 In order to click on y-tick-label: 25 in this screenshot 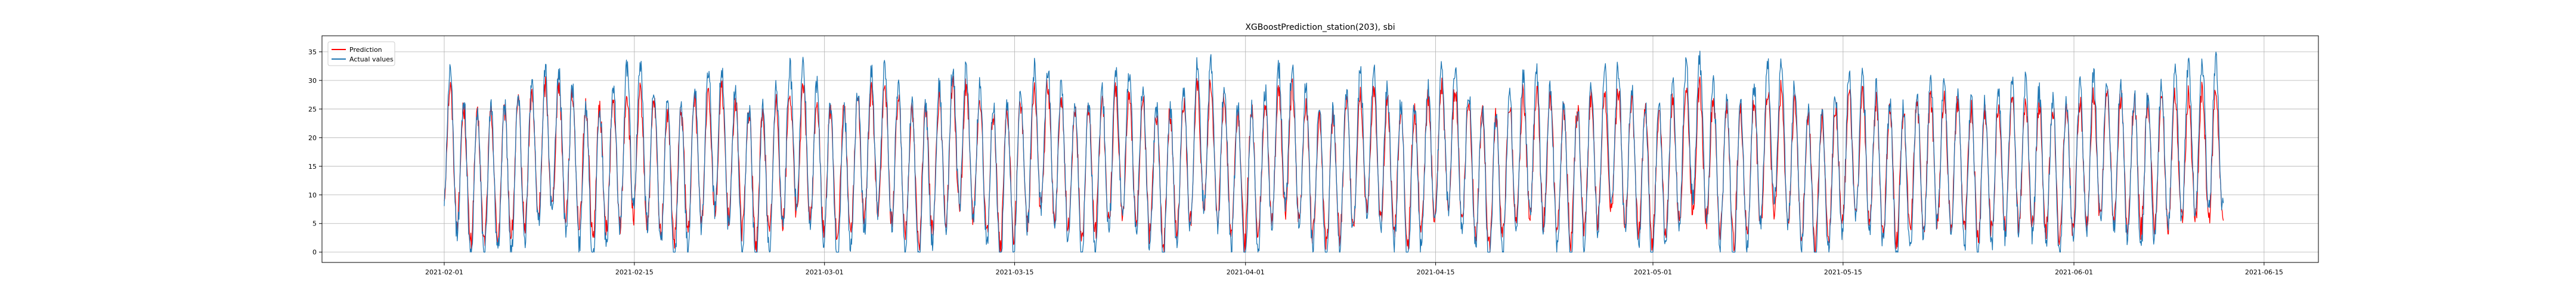, I will do `click(312, 110)`.